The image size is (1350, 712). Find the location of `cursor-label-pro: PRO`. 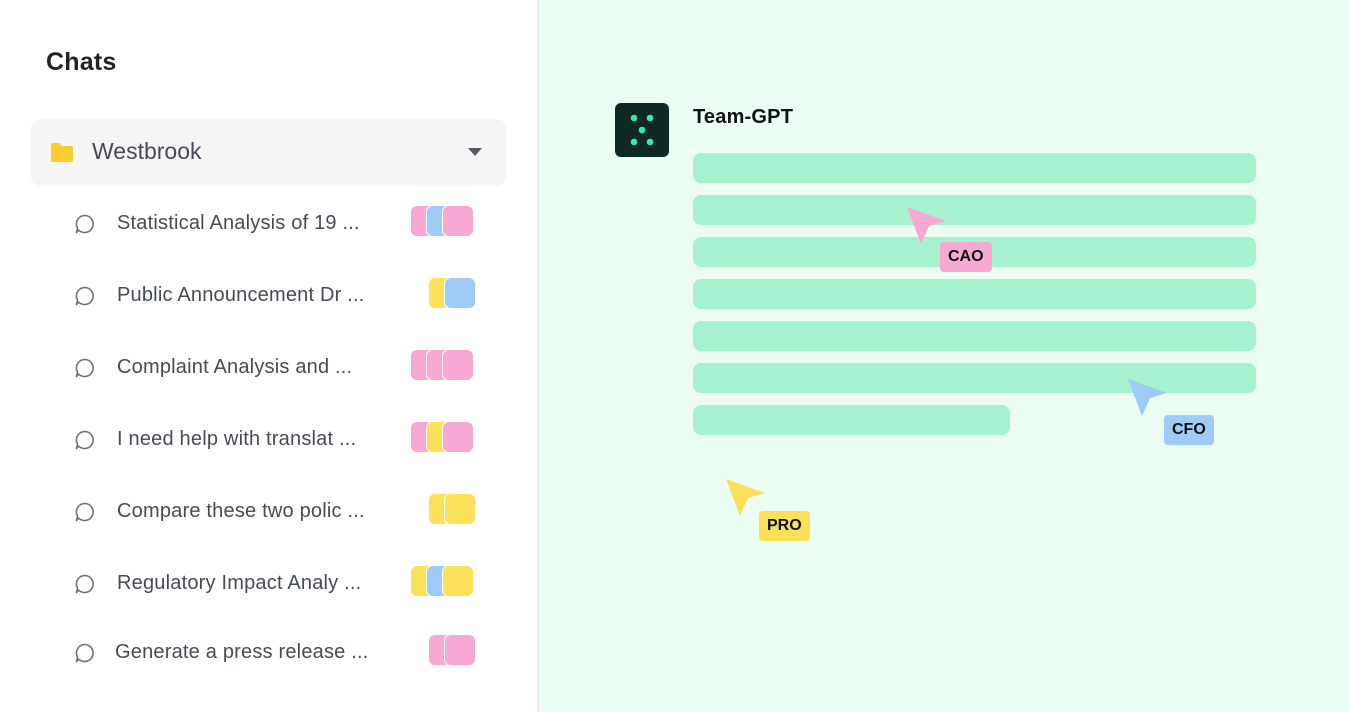

cursor-label-pro: PRO is located at coordinates (784, 526).